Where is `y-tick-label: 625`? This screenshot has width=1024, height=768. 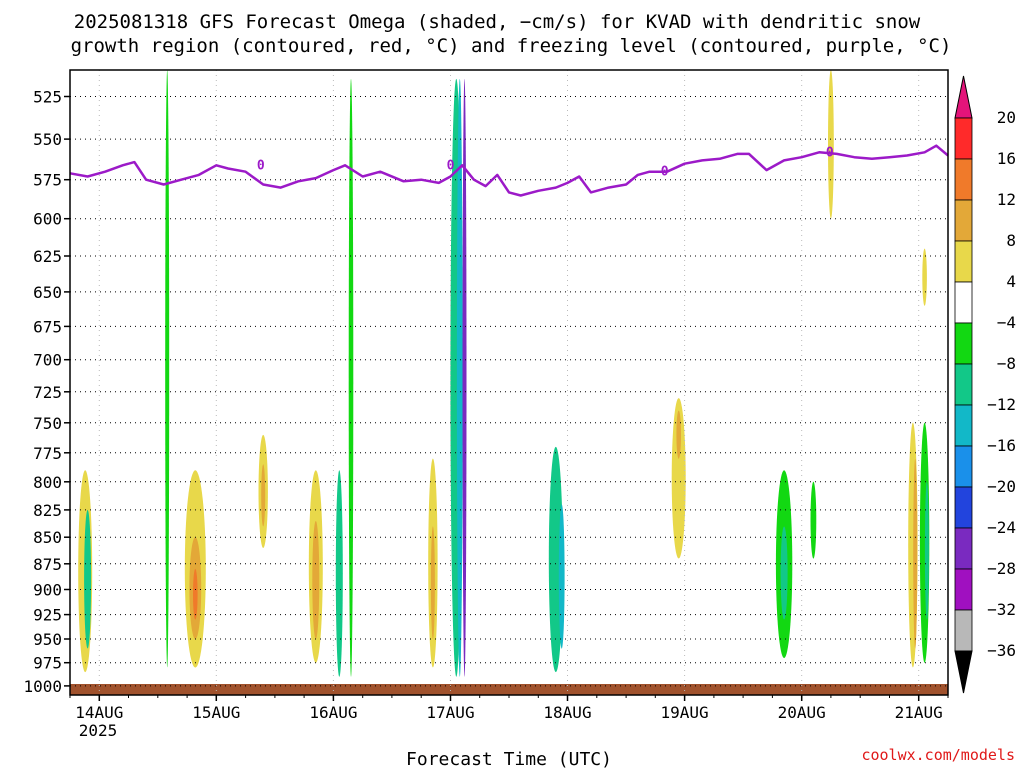 y-tick-label: 625 is located at coordinates (47, 256).